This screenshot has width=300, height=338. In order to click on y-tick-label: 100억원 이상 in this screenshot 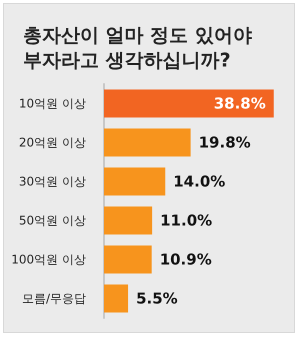, I will do `click(48, 259)`.